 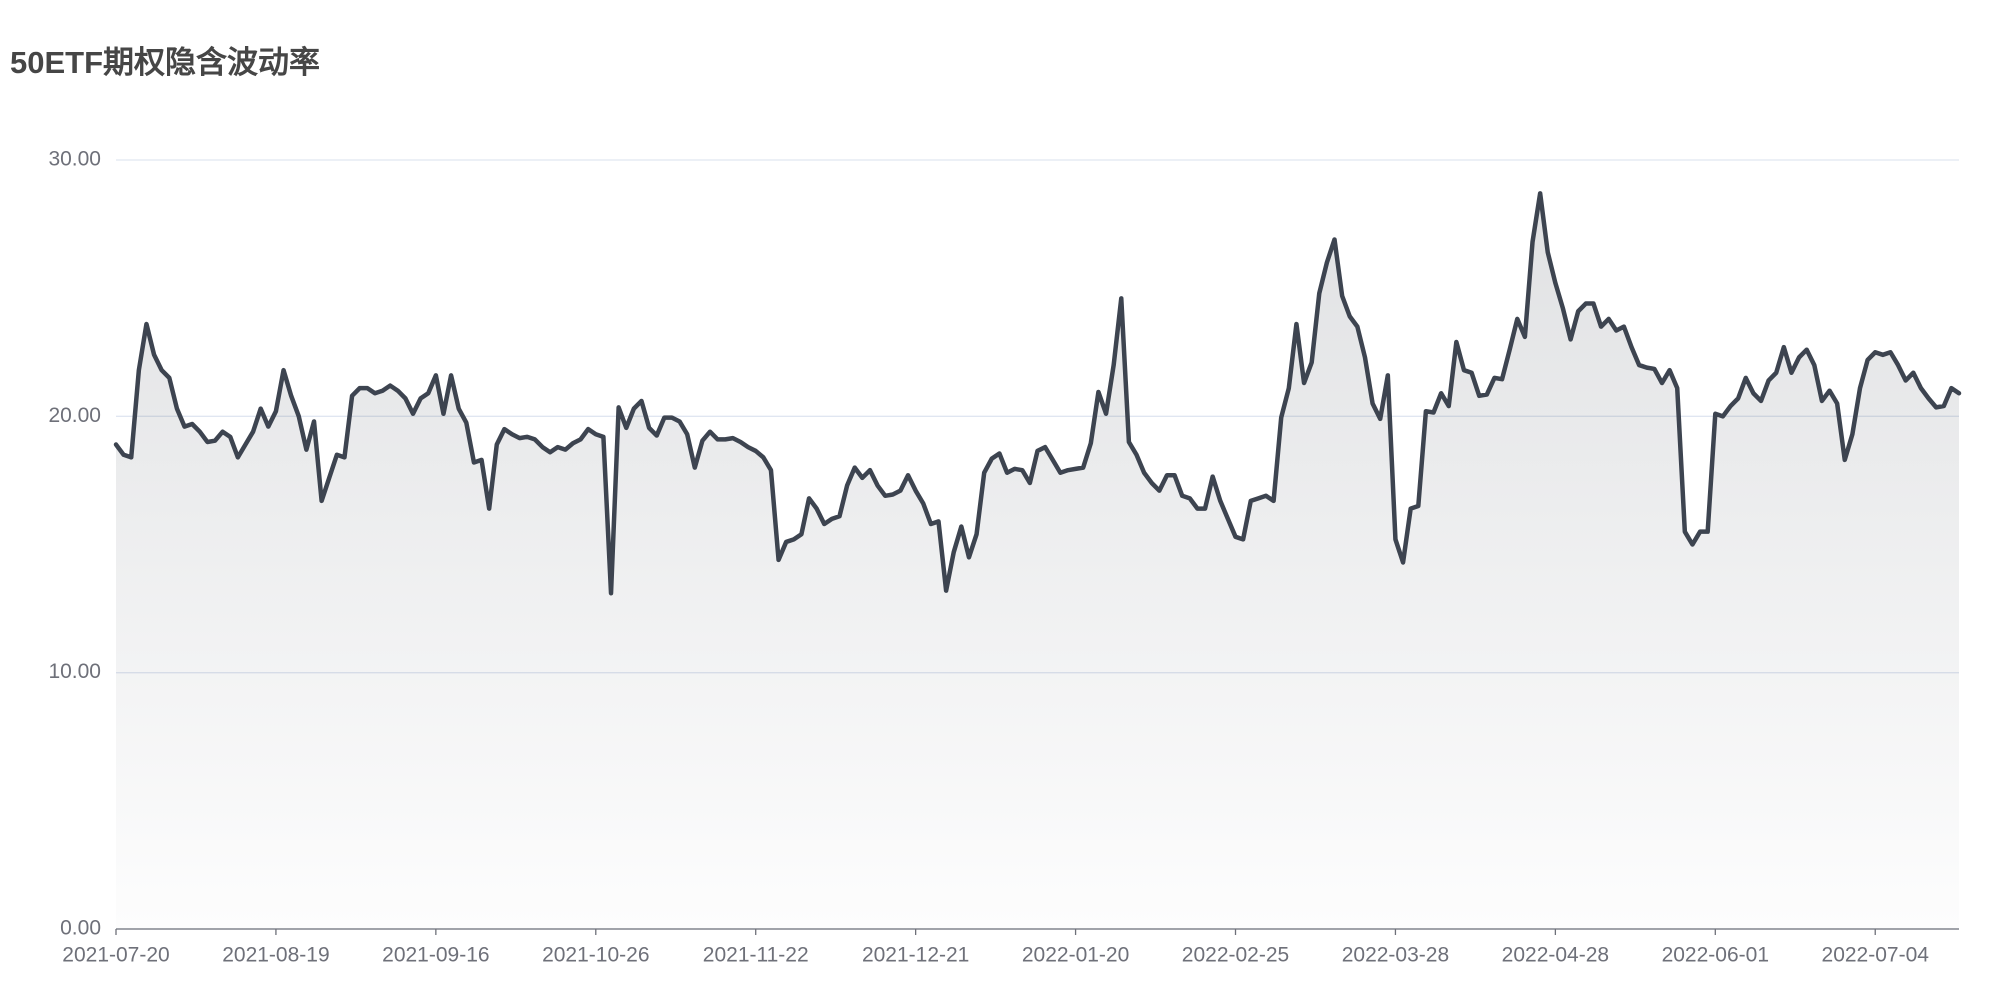 What do you see at coordinates (74, 671) in the screenshot?
I see `y-tick-label: 10.00` at bounding box center [74, 671].